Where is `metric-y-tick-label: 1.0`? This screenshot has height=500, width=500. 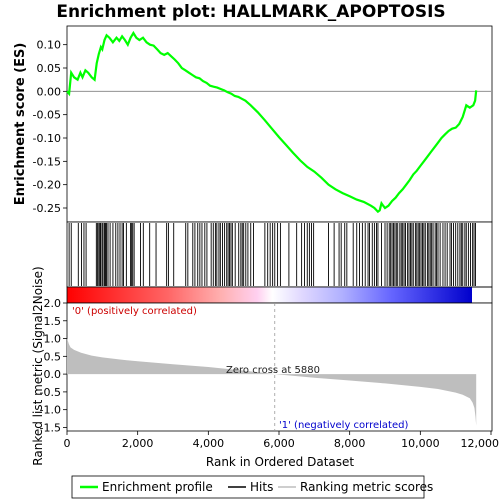
metric-y-tick-label: 1.0 is located at coordinates (53, 339).